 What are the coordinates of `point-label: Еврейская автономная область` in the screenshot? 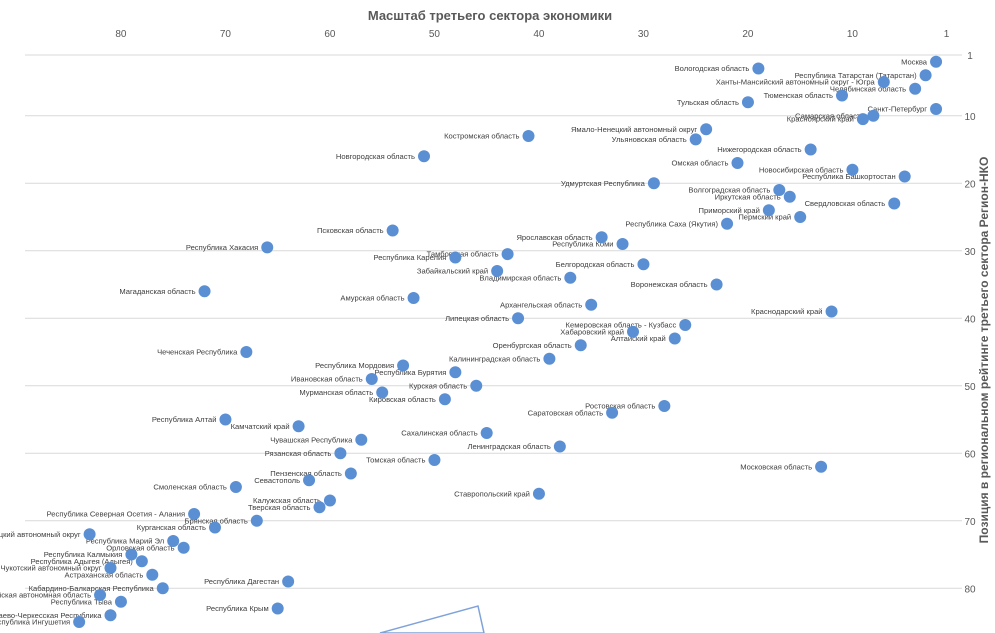 It's located at (45, 595).